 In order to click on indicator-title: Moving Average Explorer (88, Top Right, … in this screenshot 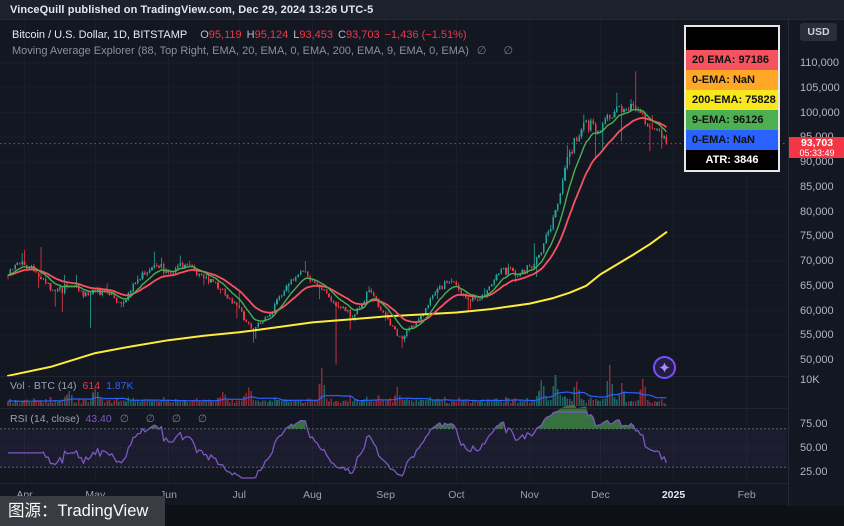, I will do `click(240, 51)`.